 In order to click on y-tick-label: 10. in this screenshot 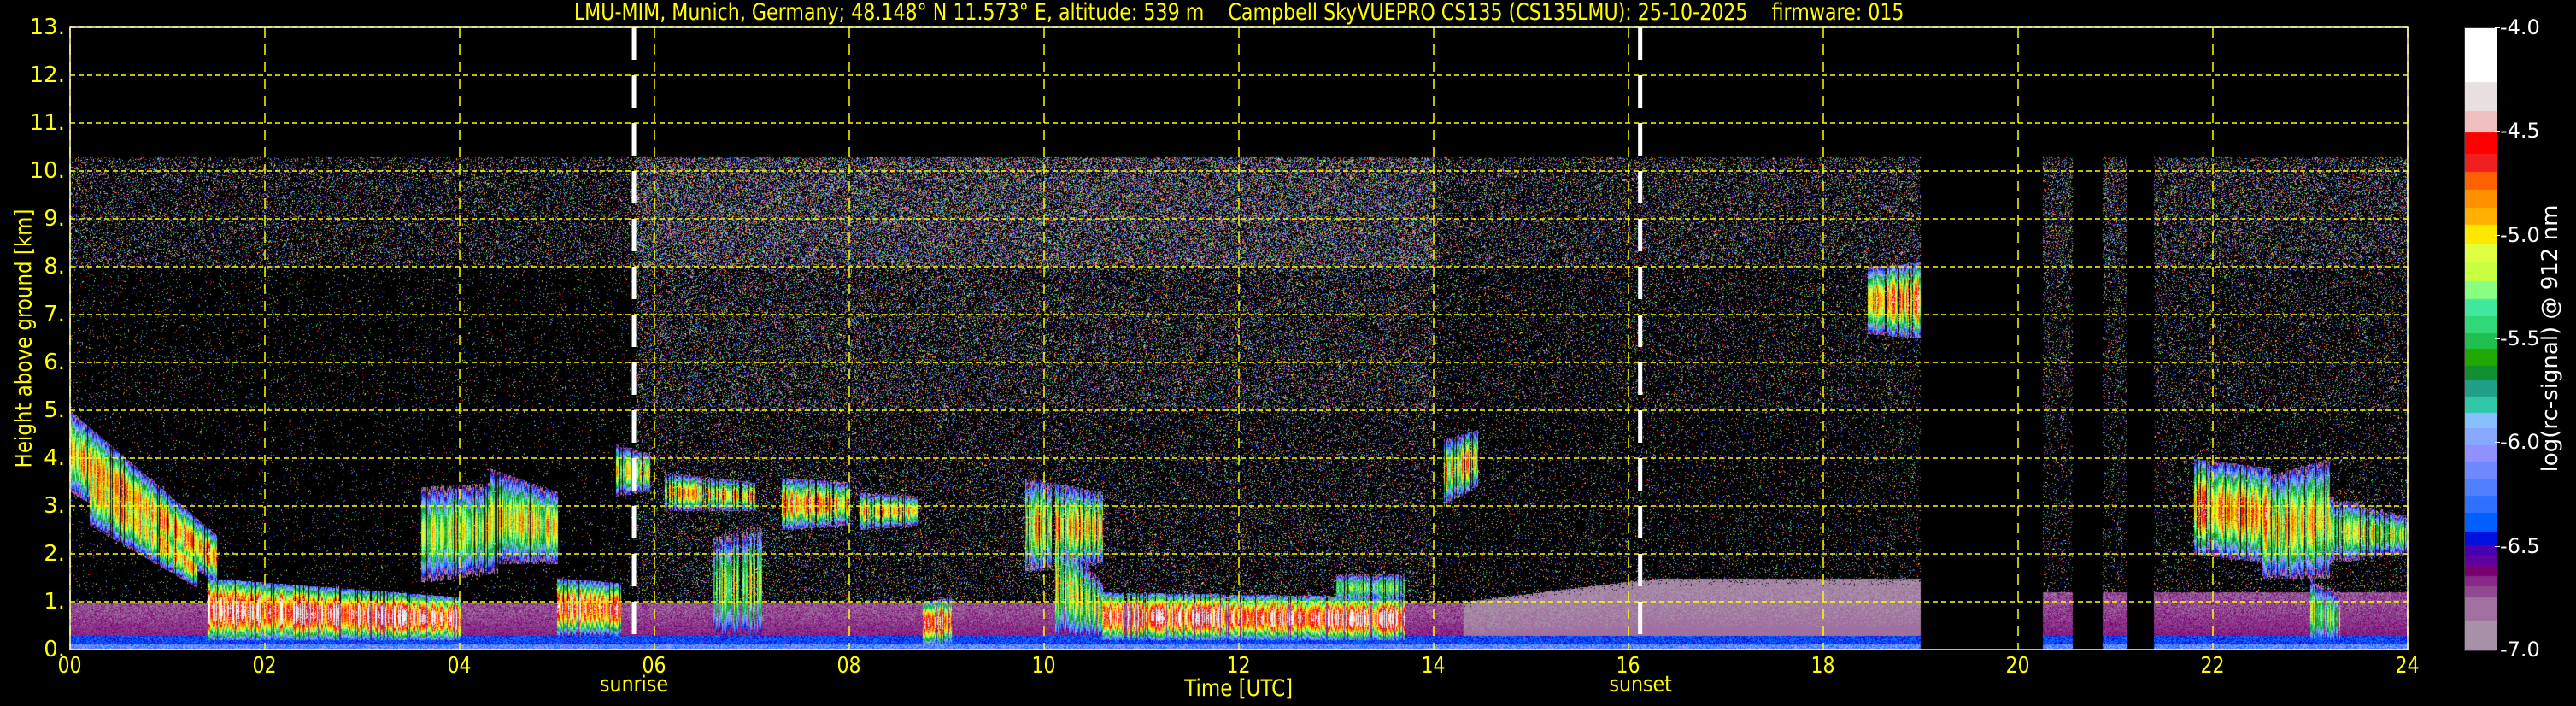, I will do `click(47, 171)`.